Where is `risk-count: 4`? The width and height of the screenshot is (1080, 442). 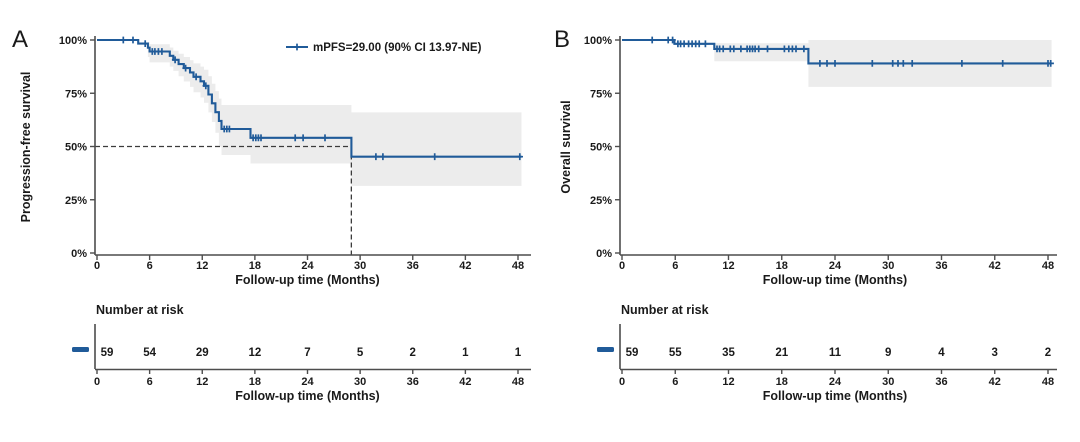 risk-count: 4 is located at coordinates (941, 353).